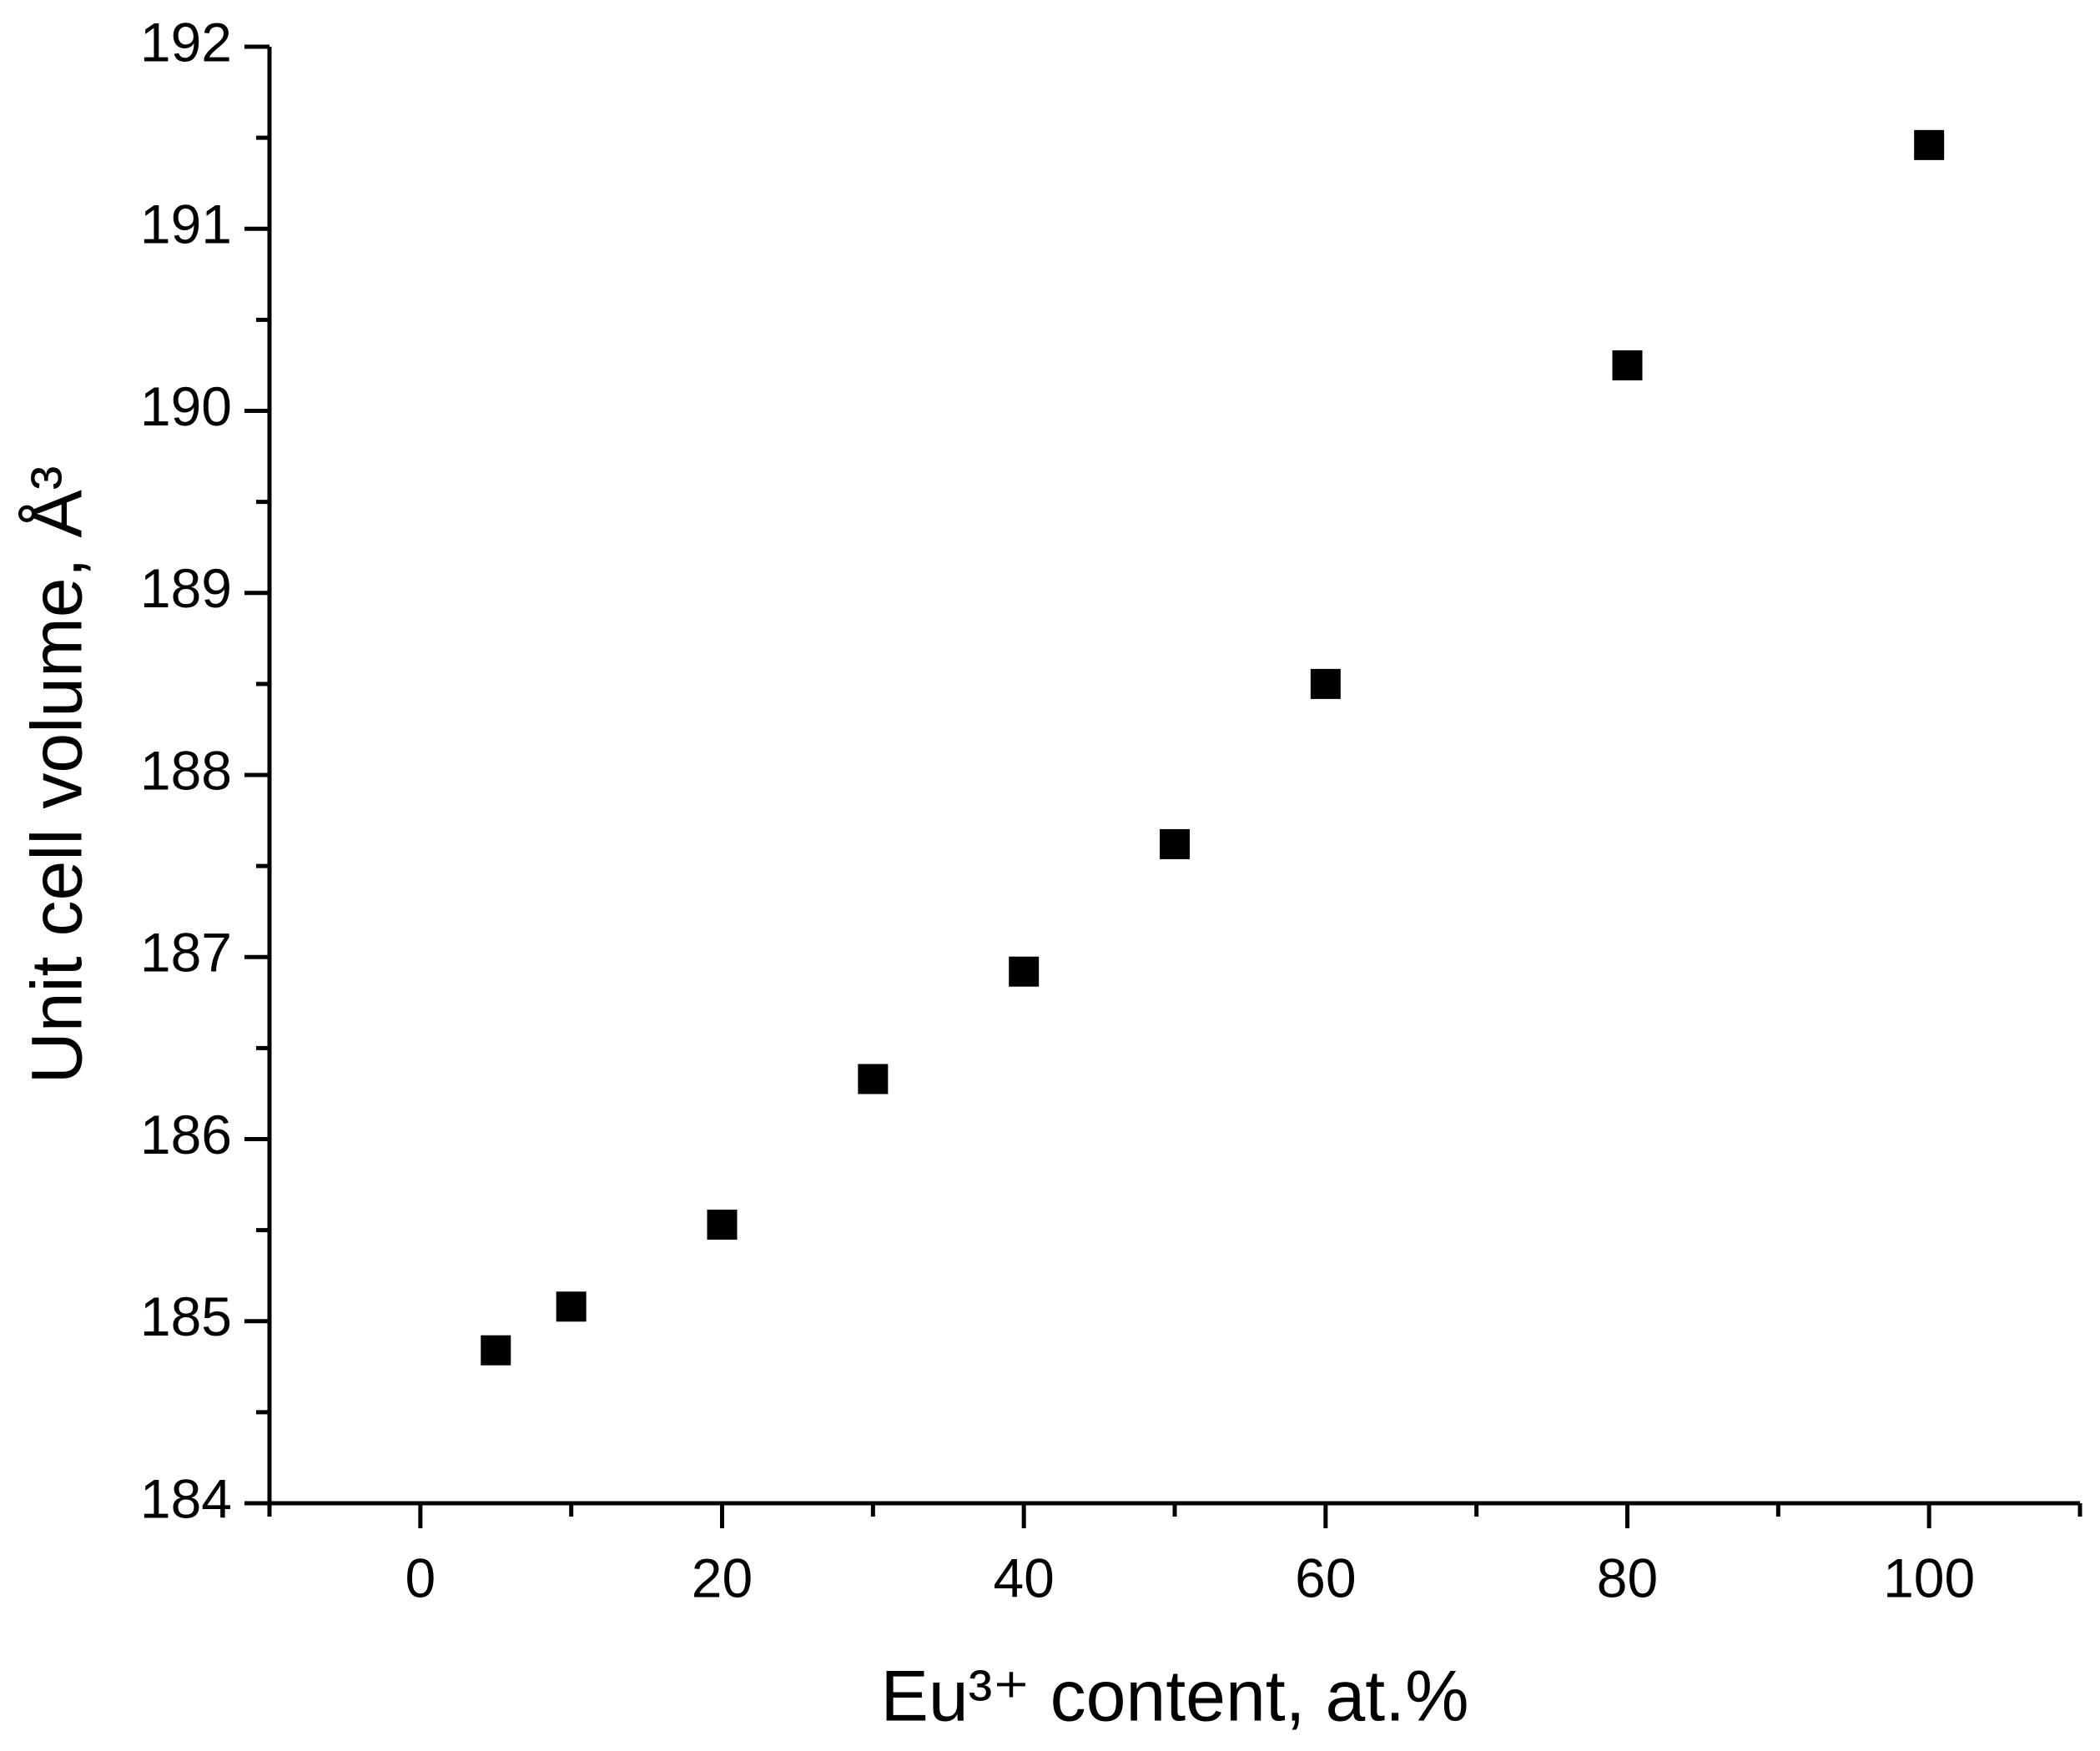 Image resolution: width=2100 pixels, height=1751 pixels. What do you see at coordinates (58, 775) in the screenshot?
I see `y-axis-label: Unit cell volume, Å³` at bounding box center [58, 775].